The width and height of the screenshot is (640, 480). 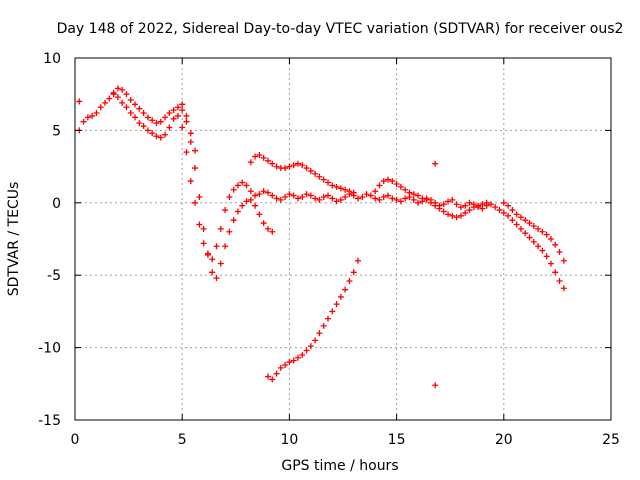 What do you see at coordinates (49, 349) in the screenshot?
I see `y-tick-label: -10` at bounding box center [49, 349].